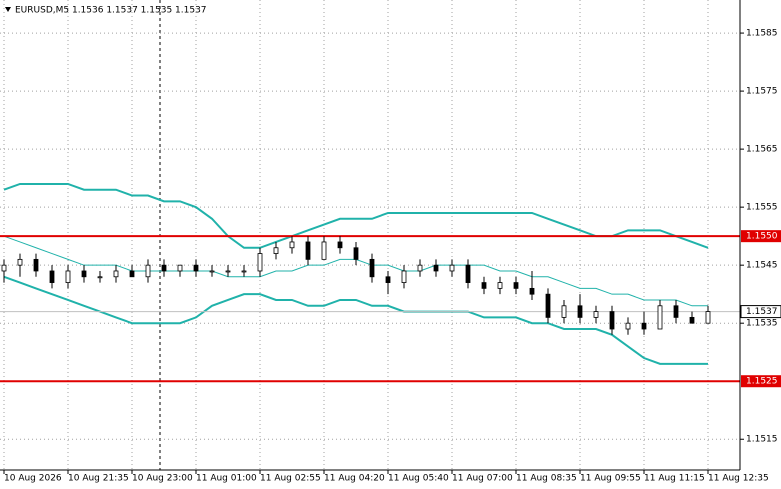 Image resolution: width=781 pixels, height=489 pixels. What do you see at coordinates (762, 324) in the screenshot?
I see `y-tick-label: 1.1535` at bounding box center [762, 324].